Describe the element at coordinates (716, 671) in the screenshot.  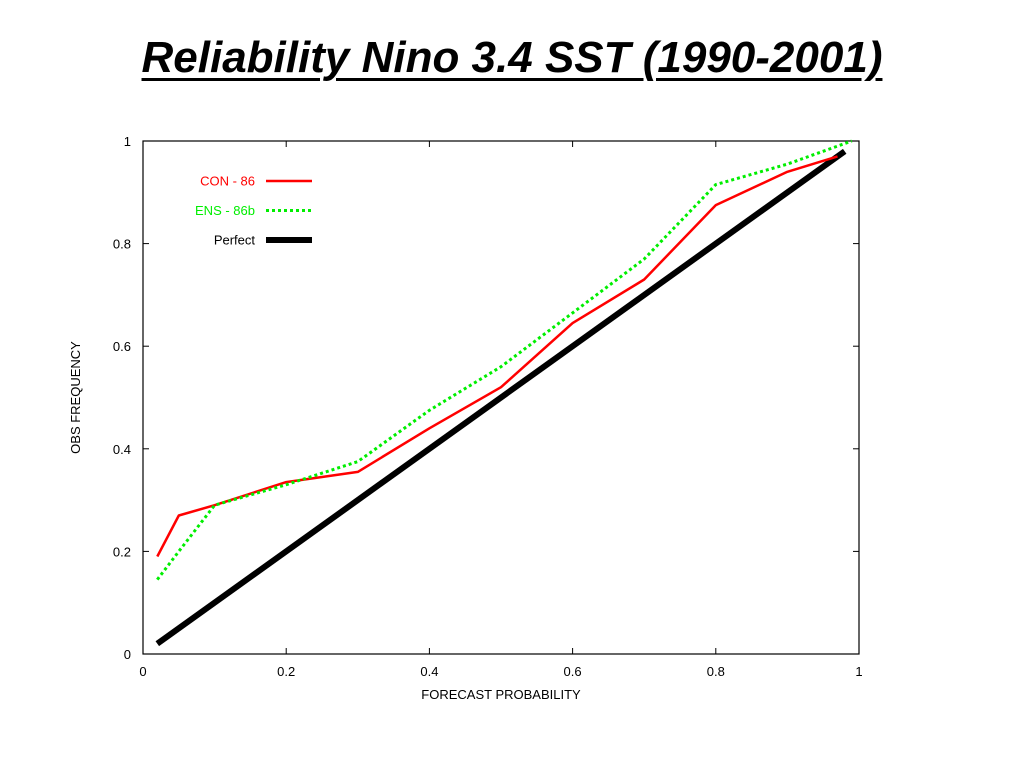
I see `x-tick-label: 0.8` at that location.